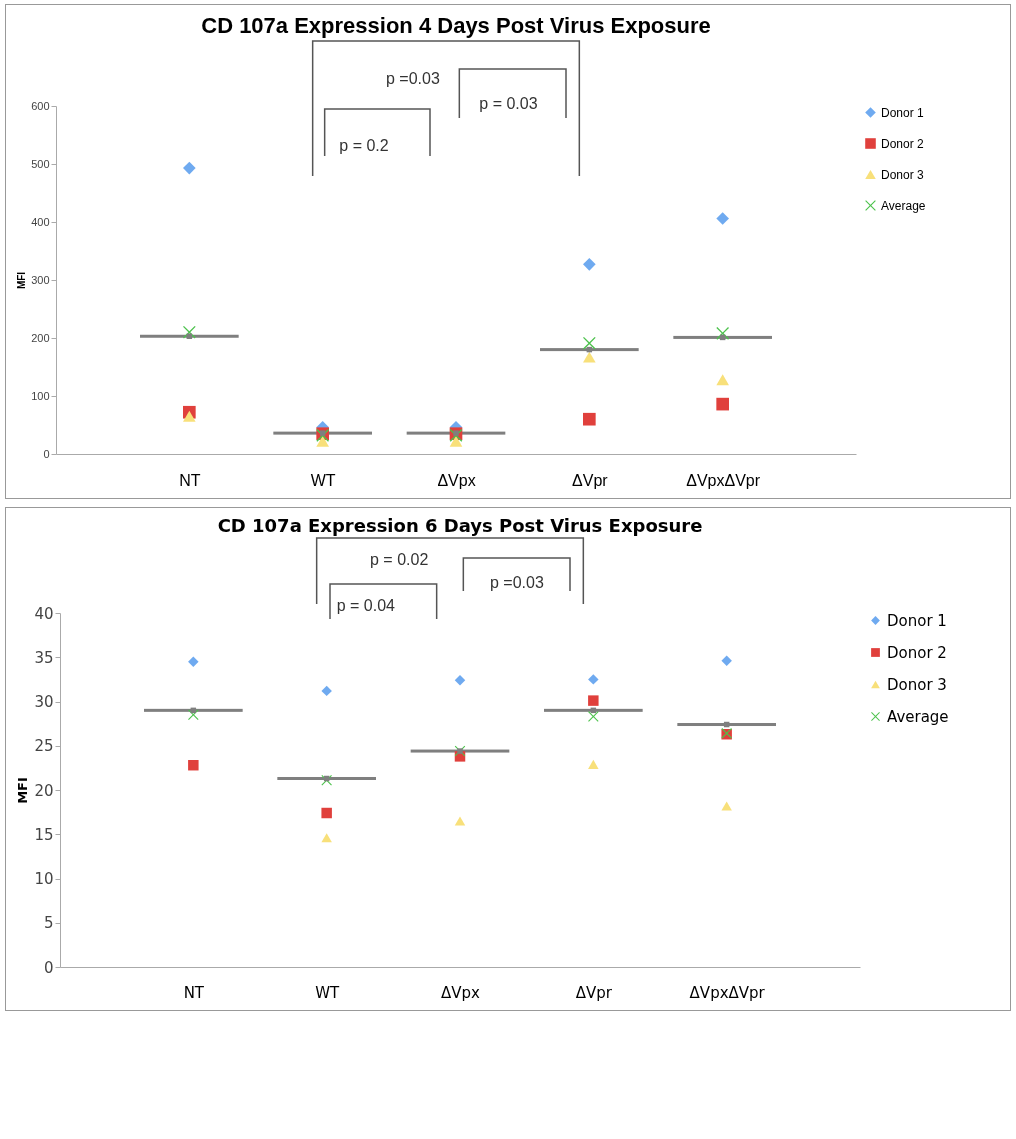 The height and width of the screenshot is (1139, 1016). I want to click on y-tick-label: 400, so click(40, 221).